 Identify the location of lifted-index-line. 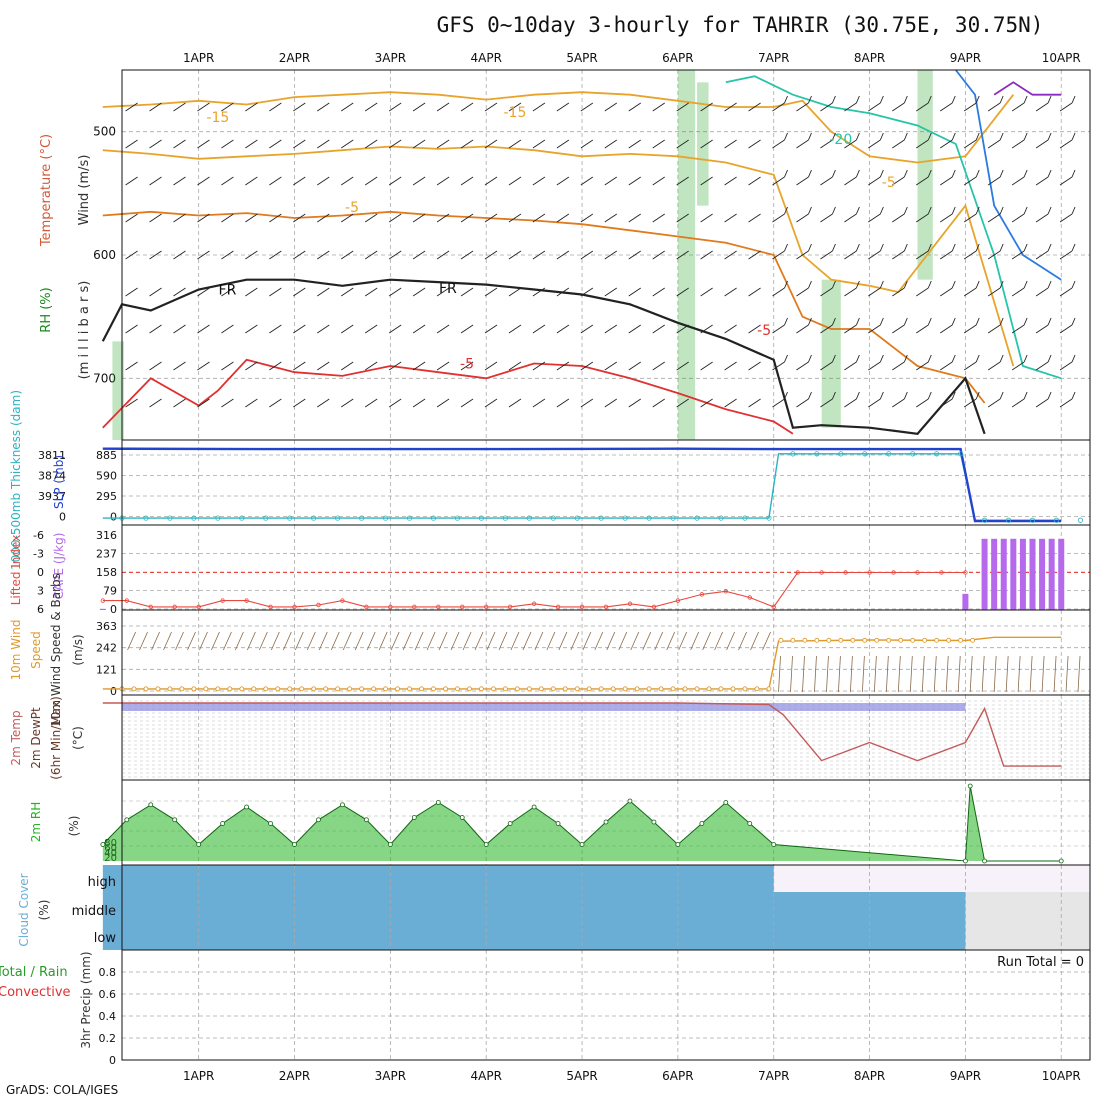
(534, 589).